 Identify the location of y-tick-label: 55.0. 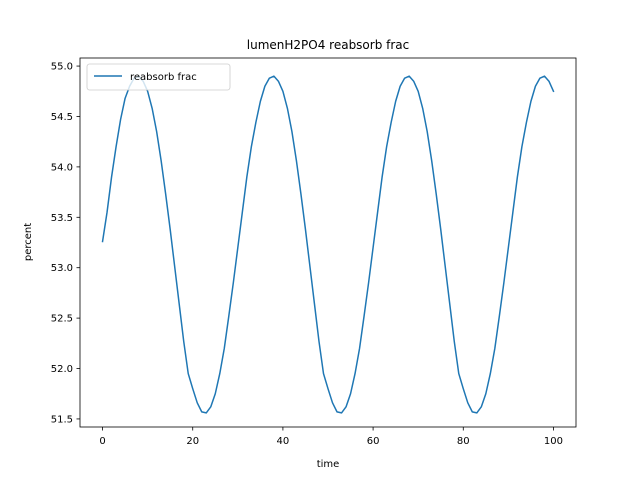
(62, 67).